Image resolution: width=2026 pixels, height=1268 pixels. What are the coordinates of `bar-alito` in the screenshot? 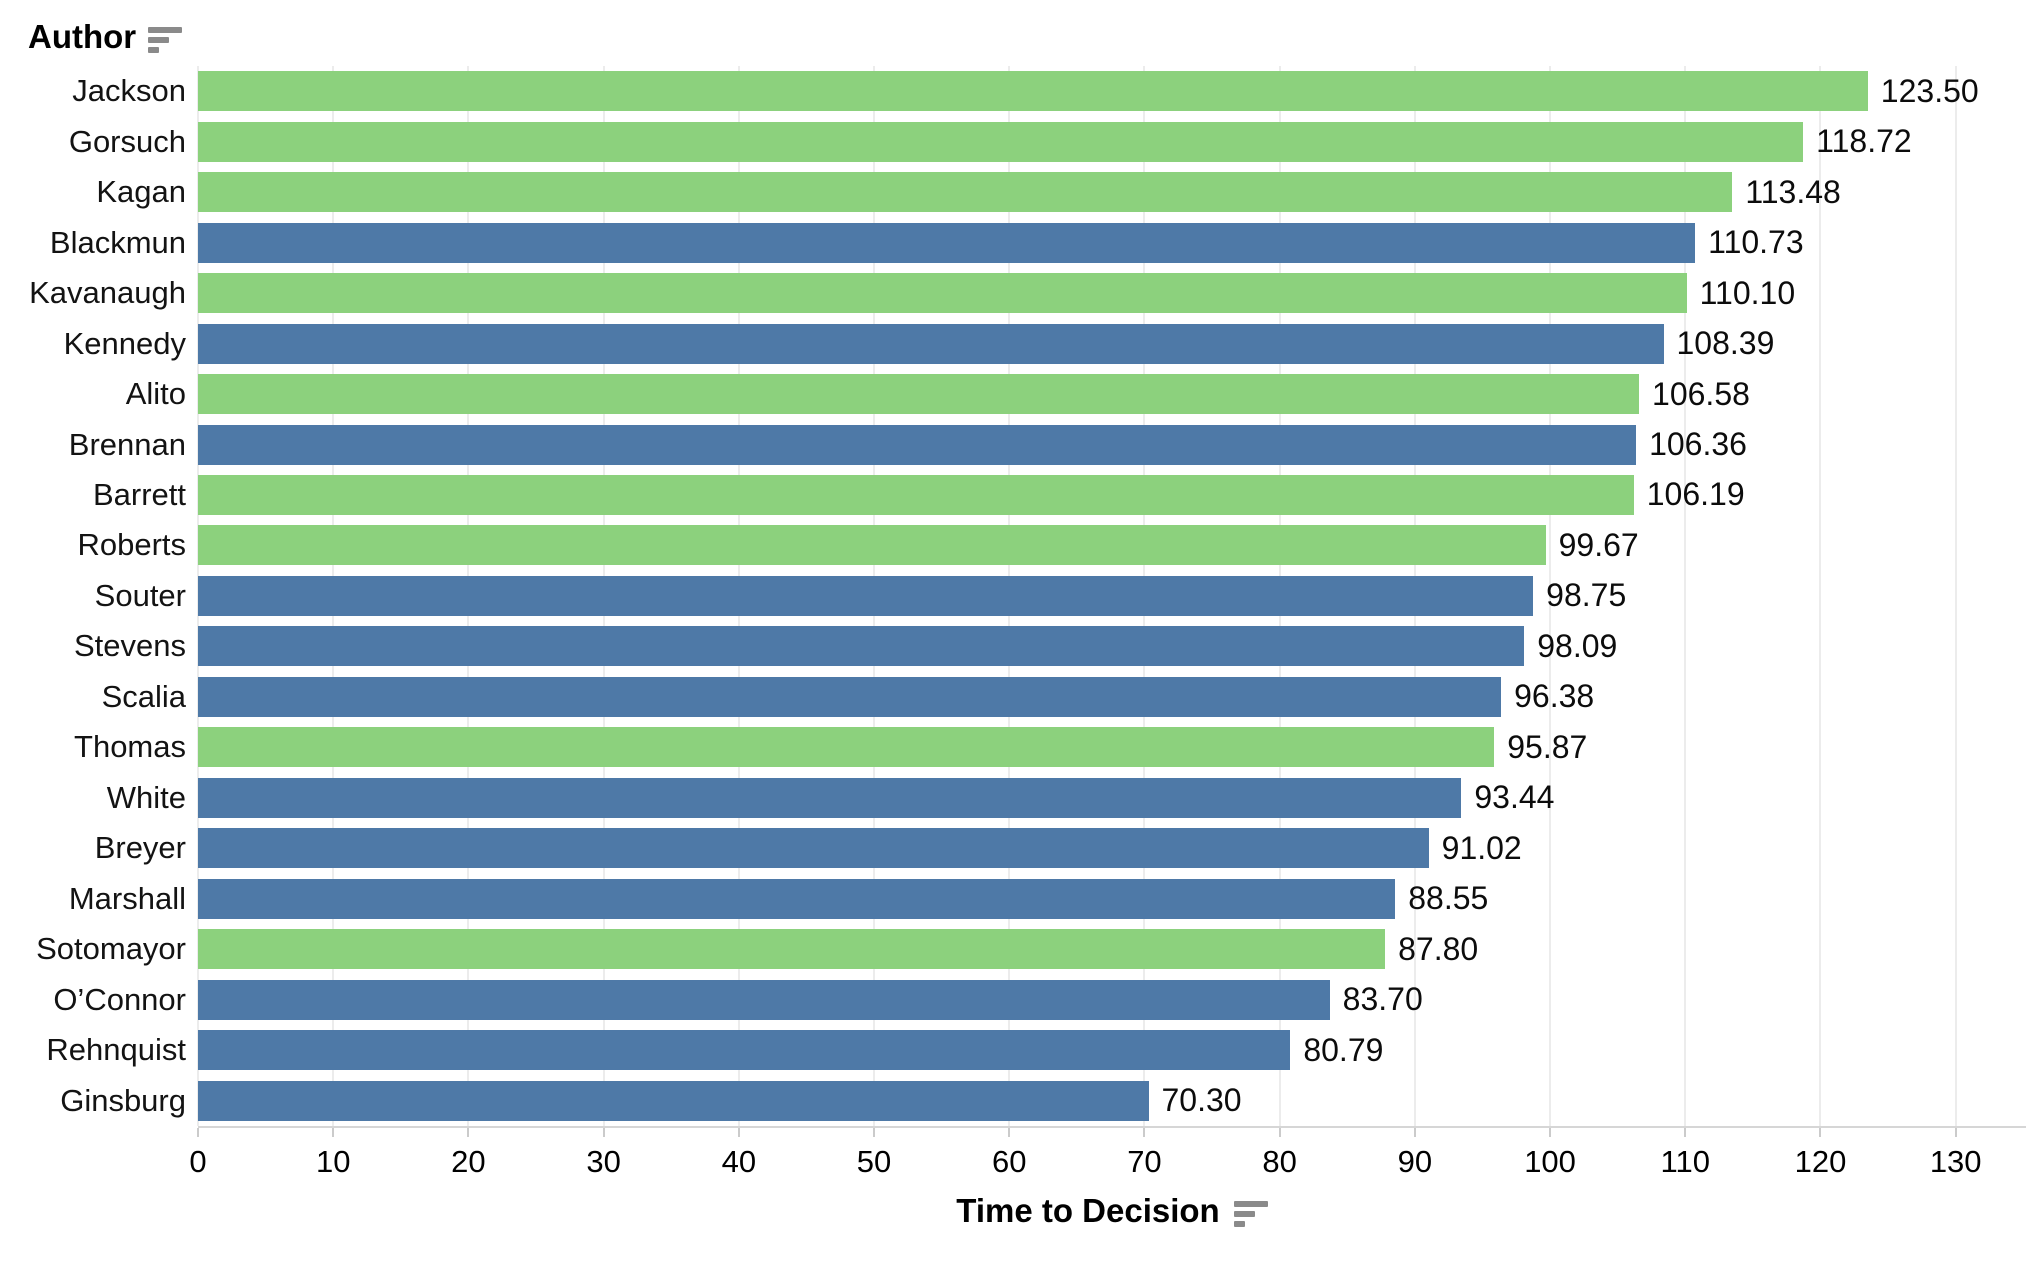 It's located at (919, 394).